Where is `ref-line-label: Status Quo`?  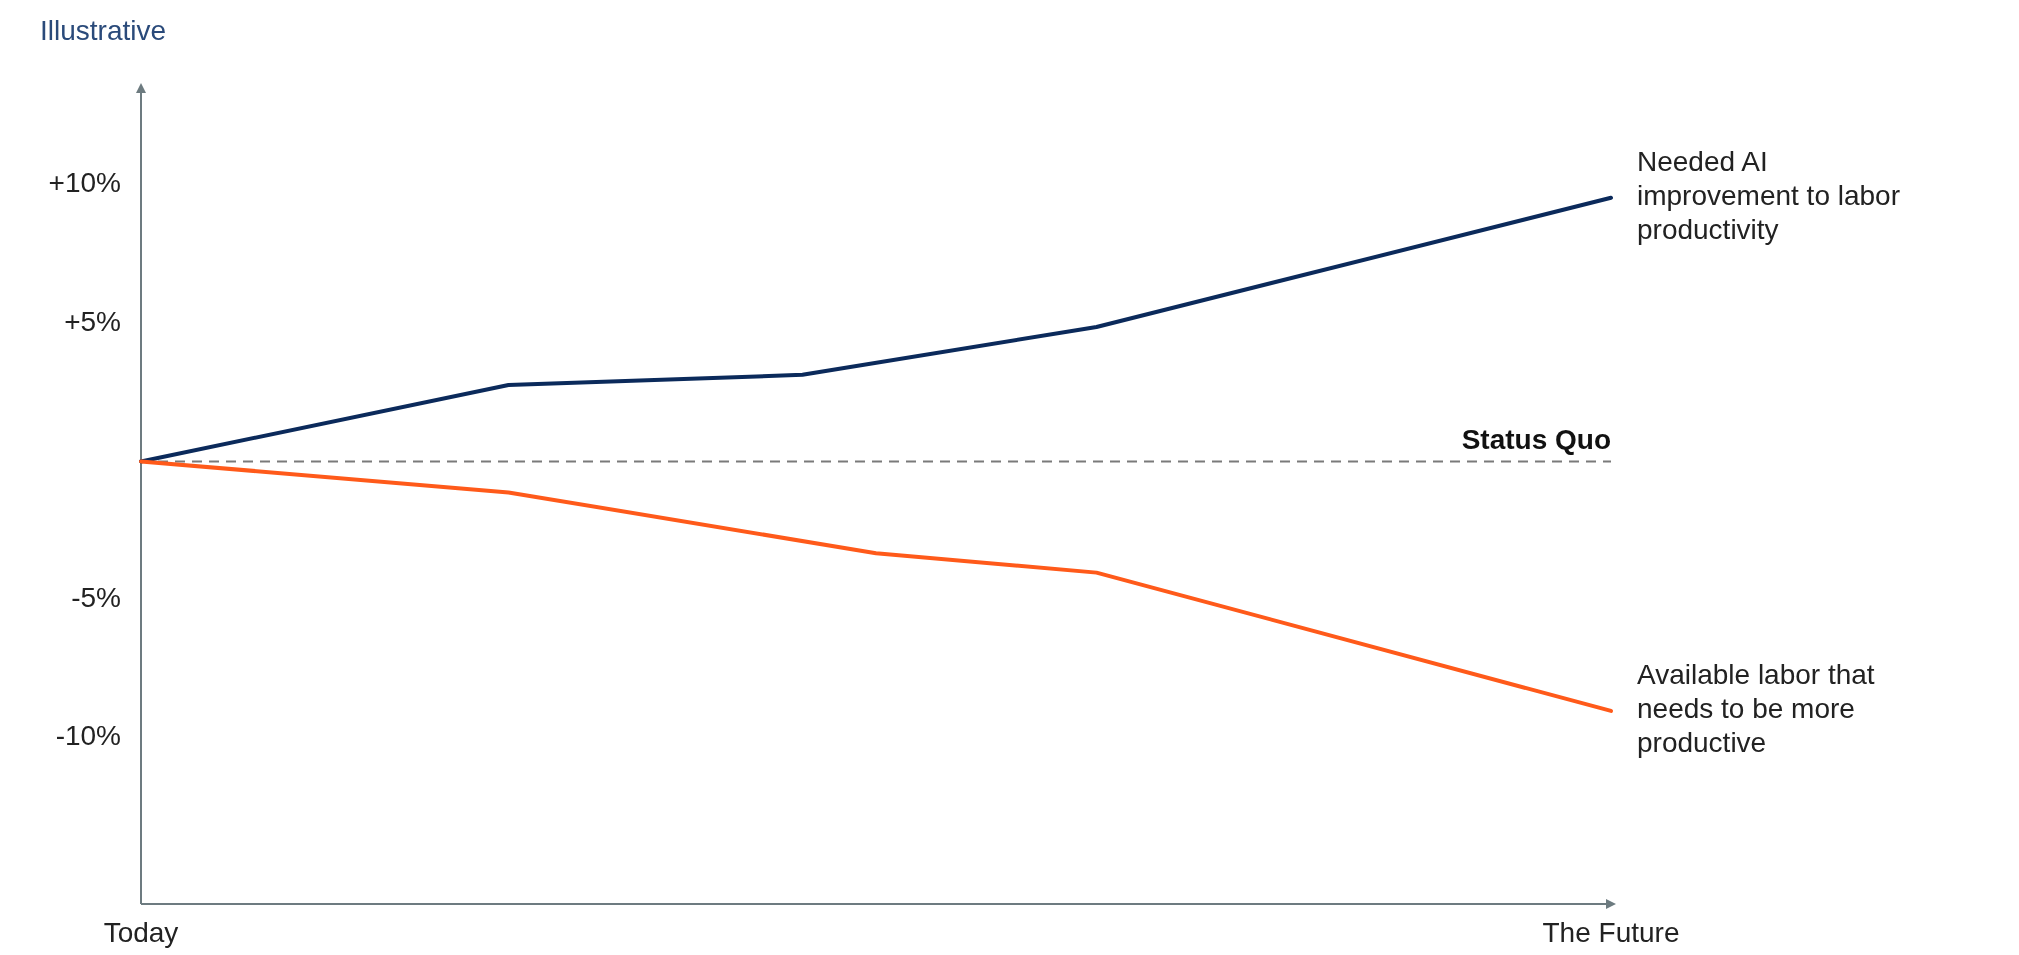 ref-line-label: Status Quo is located at coordinates (1536, 440).